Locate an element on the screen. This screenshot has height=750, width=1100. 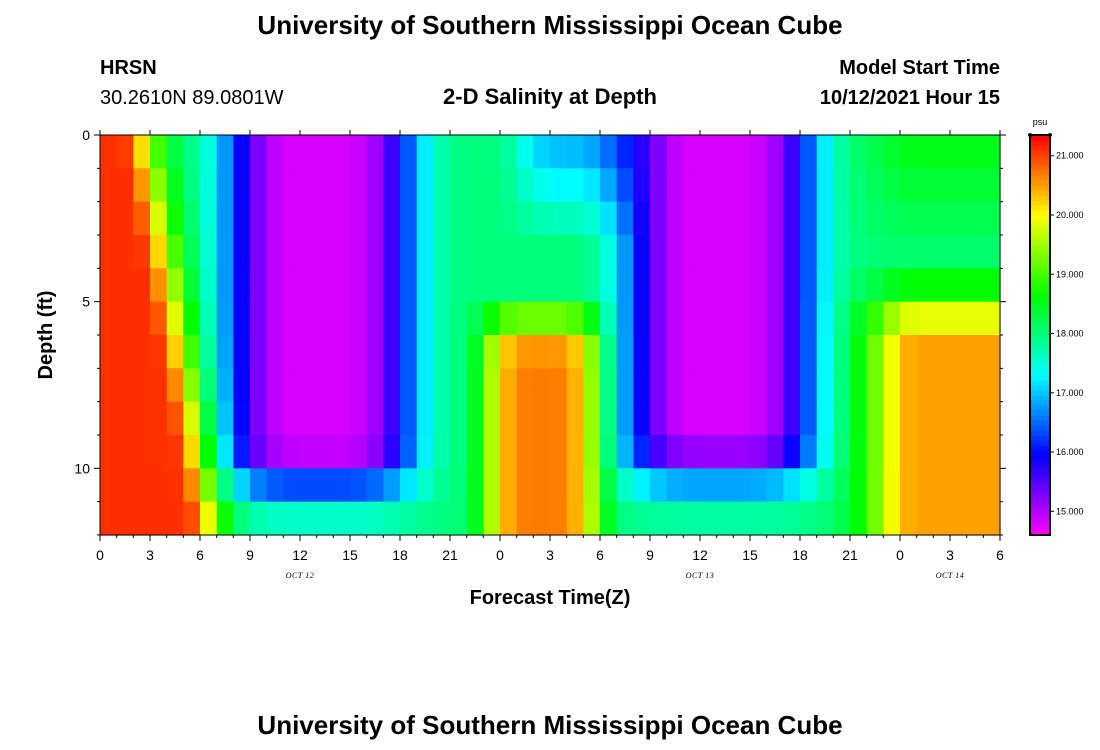
model-start-label: Model Start Time is located at coordinates (919, 68).